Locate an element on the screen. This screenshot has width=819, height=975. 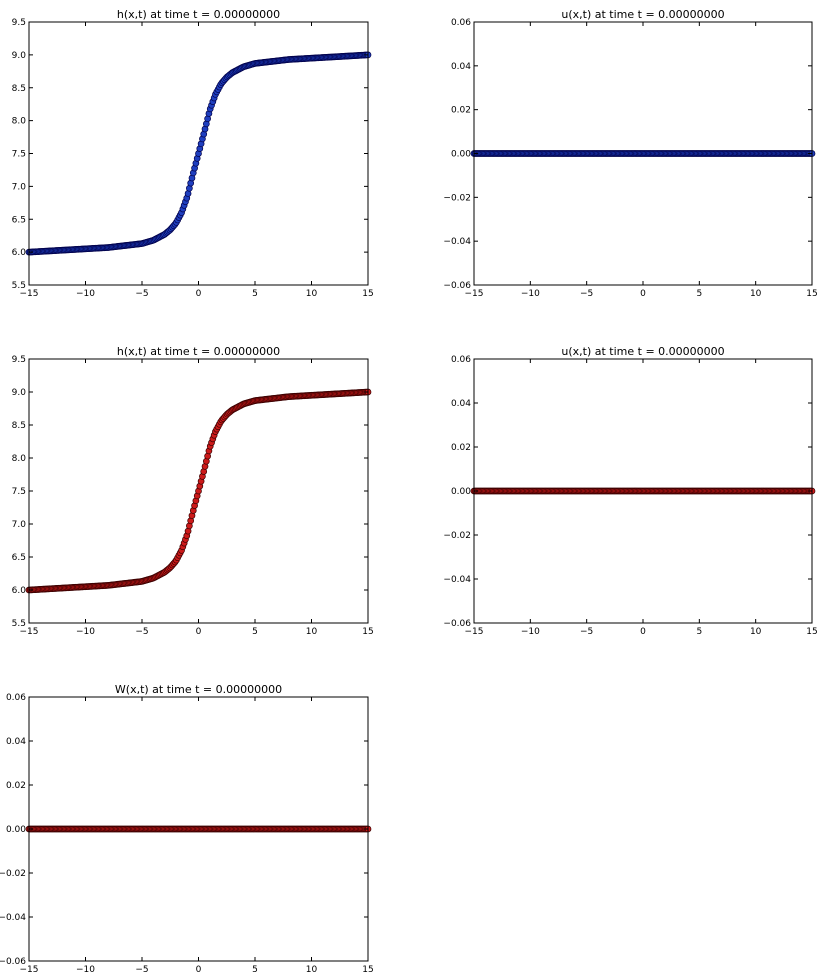
chart-title: W(x,t) at time t = 0.00000000 is located at coordinates (198, 689).